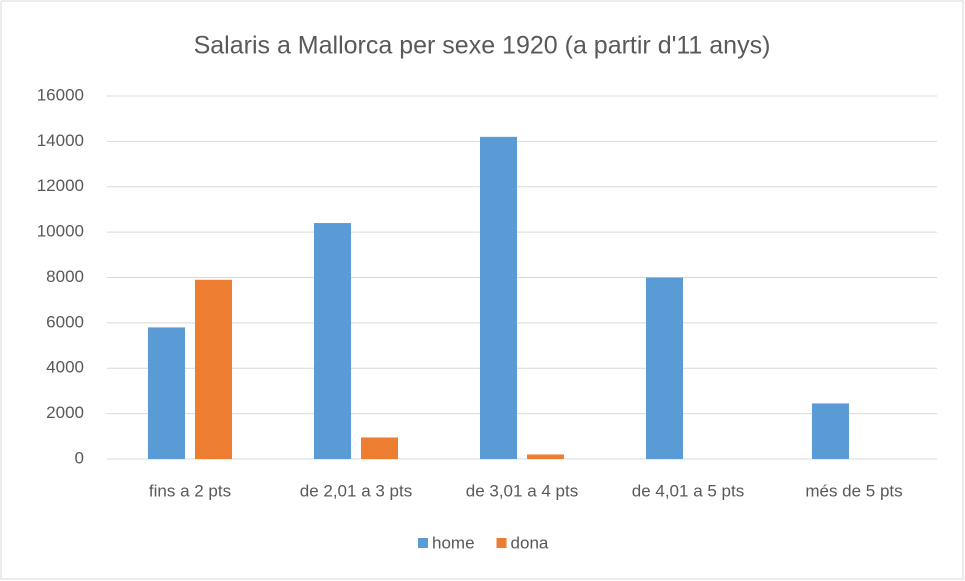 The image size is (965, 581). I want to click on y-tick-label: 8000, so click(65, 276).